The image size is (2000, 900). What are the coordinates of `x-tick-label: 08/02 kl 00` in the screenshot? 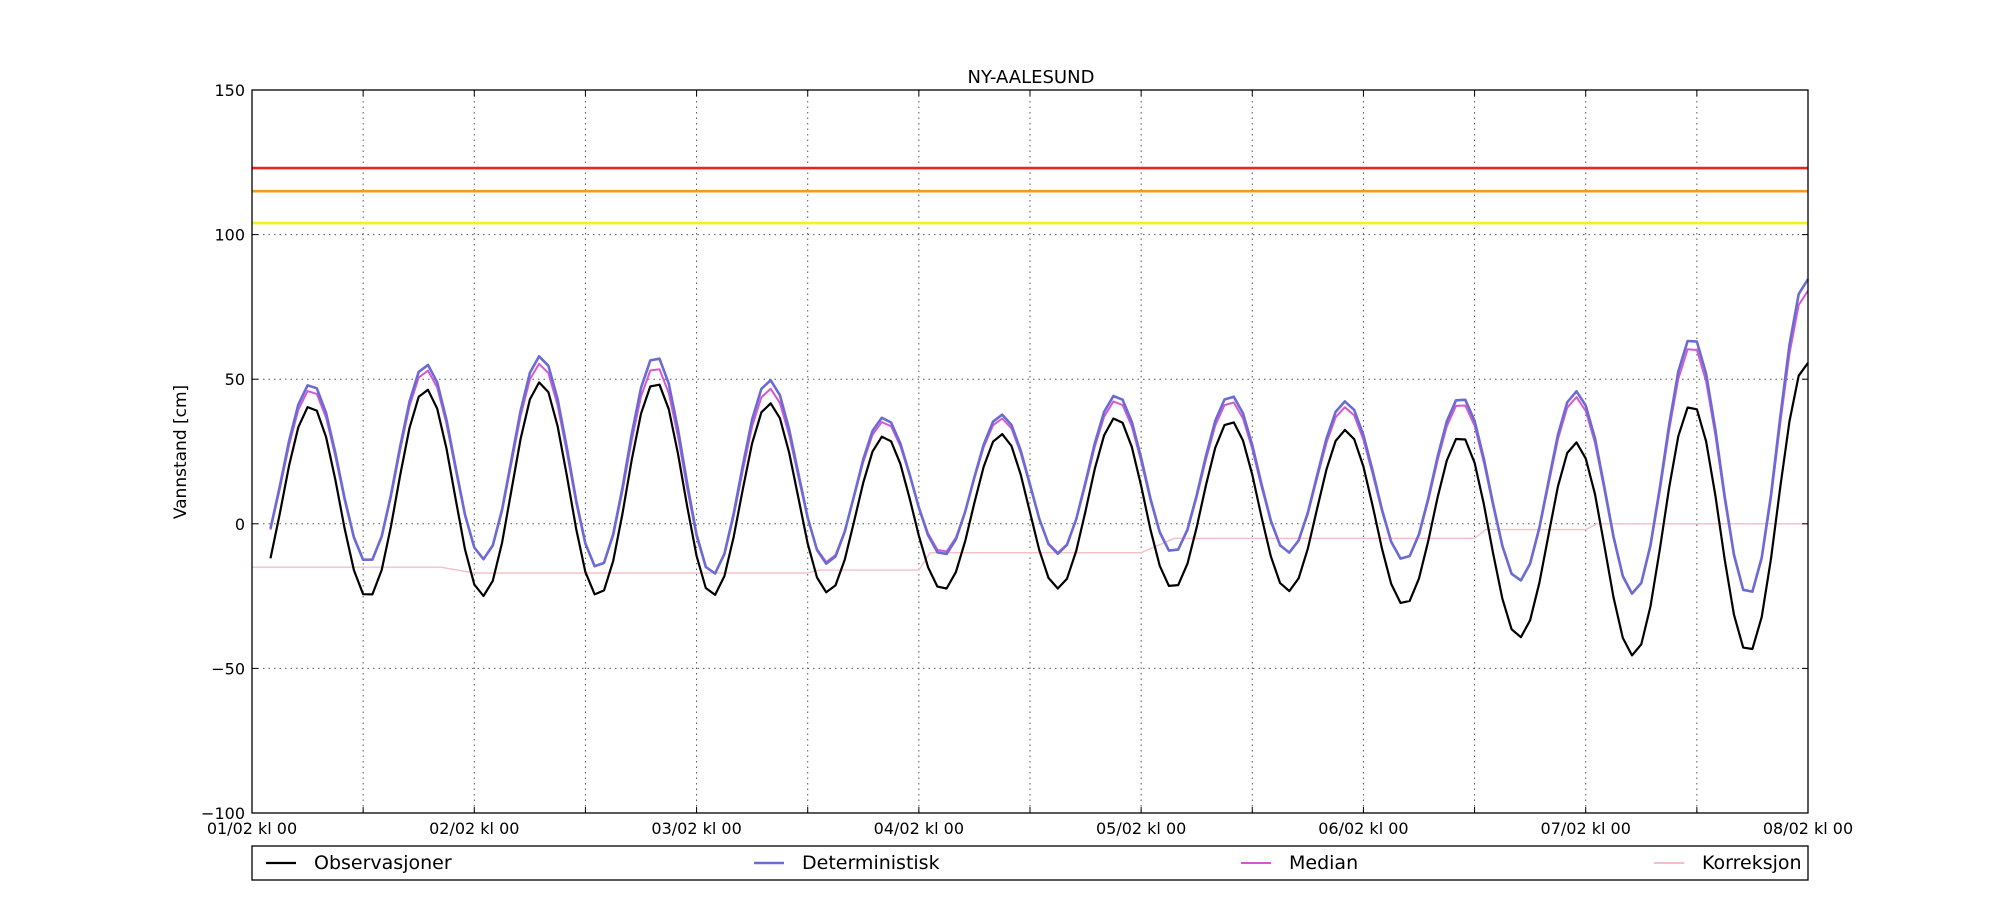 It's located at (1808, 828).